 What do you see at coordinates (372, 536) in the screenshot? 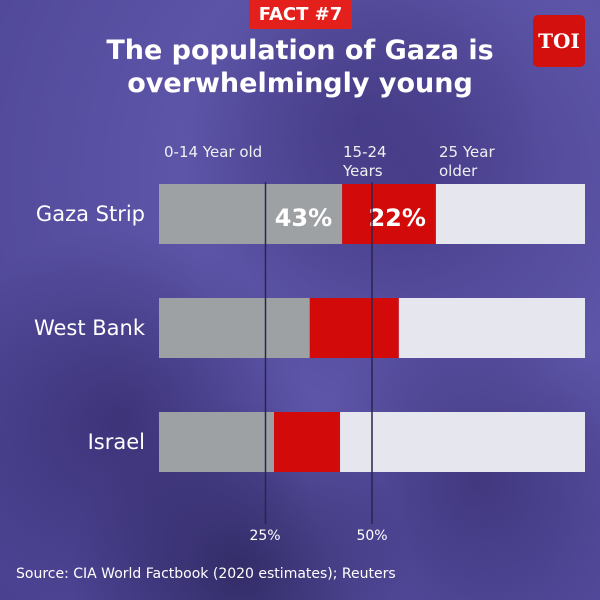
I see `tick-50: 50%` at bounding box center [372, 536].